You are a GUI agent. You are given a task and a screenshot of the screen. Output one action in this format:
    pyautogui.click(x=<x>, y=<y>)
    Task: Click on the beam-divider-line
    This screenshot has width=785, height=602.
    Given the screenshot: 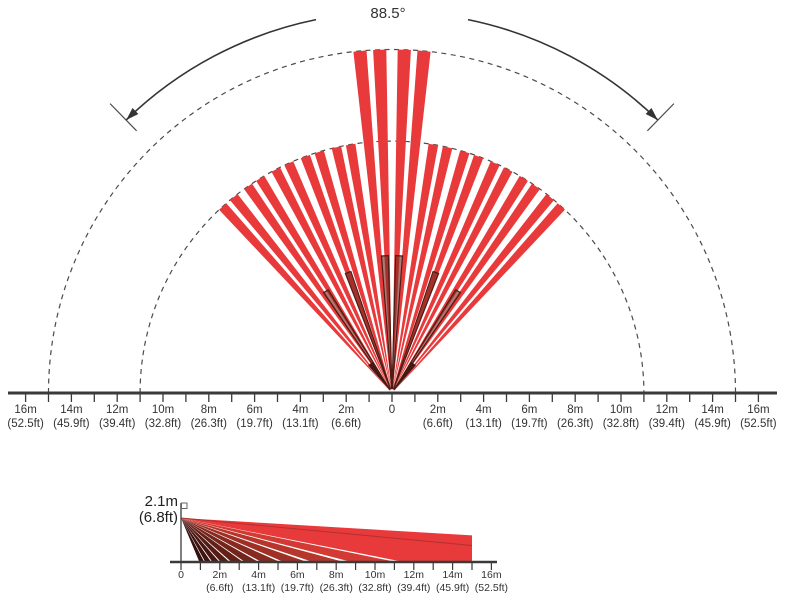 What is the action you would take?
    pyautogui.click(x=326, y=531)
    